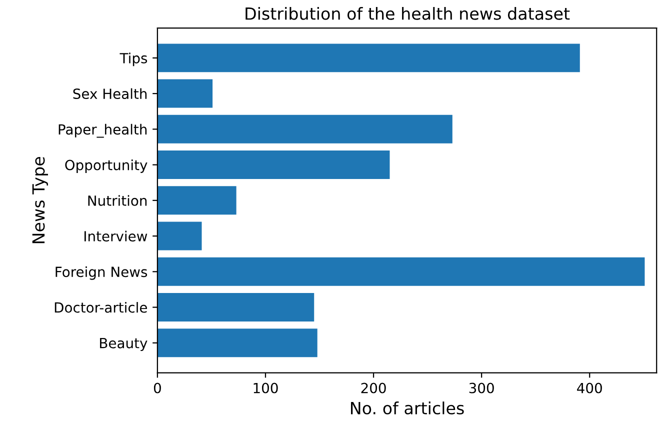  What do you see at coordinates (102, 131) in the screenshot?
I see `y-tick-label: Paper_health` at bounding box center [102, 131].